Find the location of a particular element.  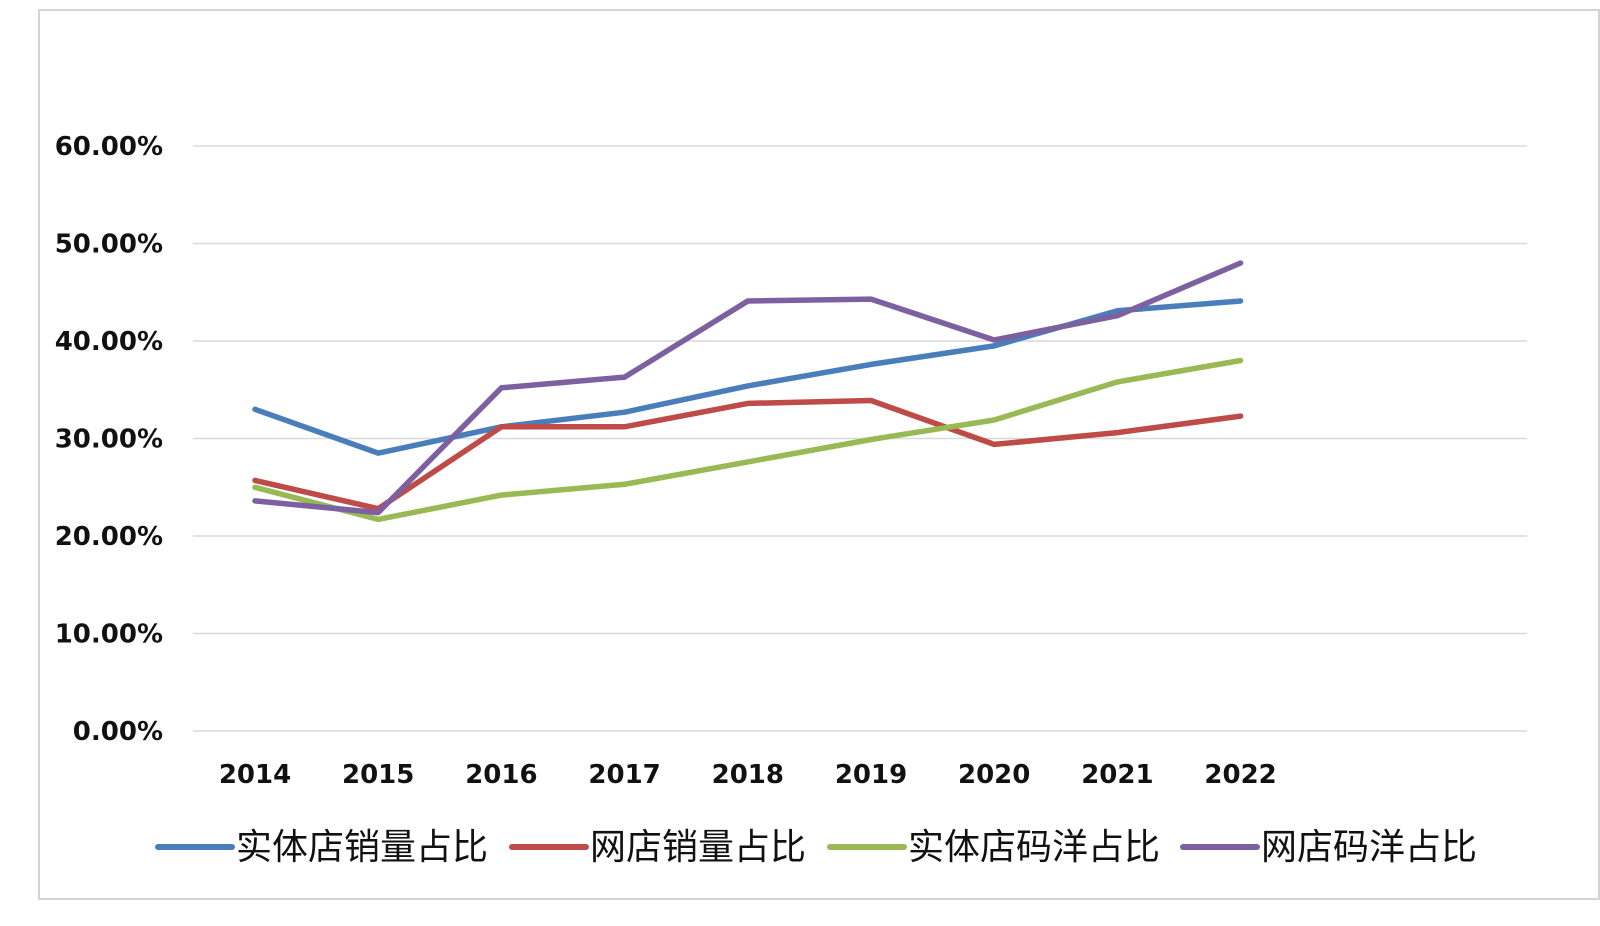

y-tick-label: 0.00% is located at coordinates (118, 732).